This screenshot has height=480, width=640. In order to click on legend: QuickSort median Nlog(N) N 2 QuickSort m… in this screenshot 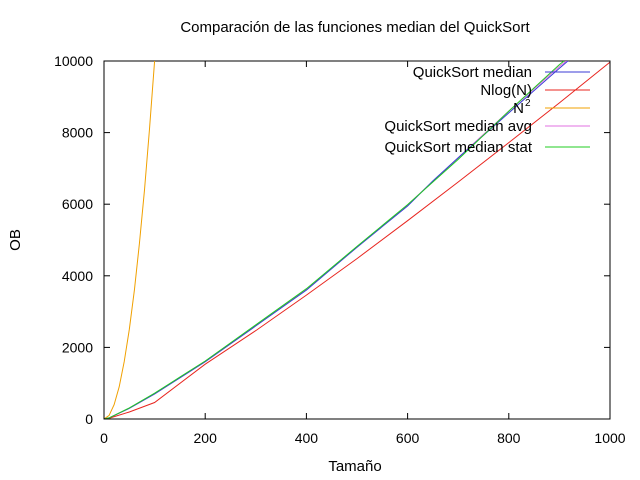, I will do `click(458, 110)`.